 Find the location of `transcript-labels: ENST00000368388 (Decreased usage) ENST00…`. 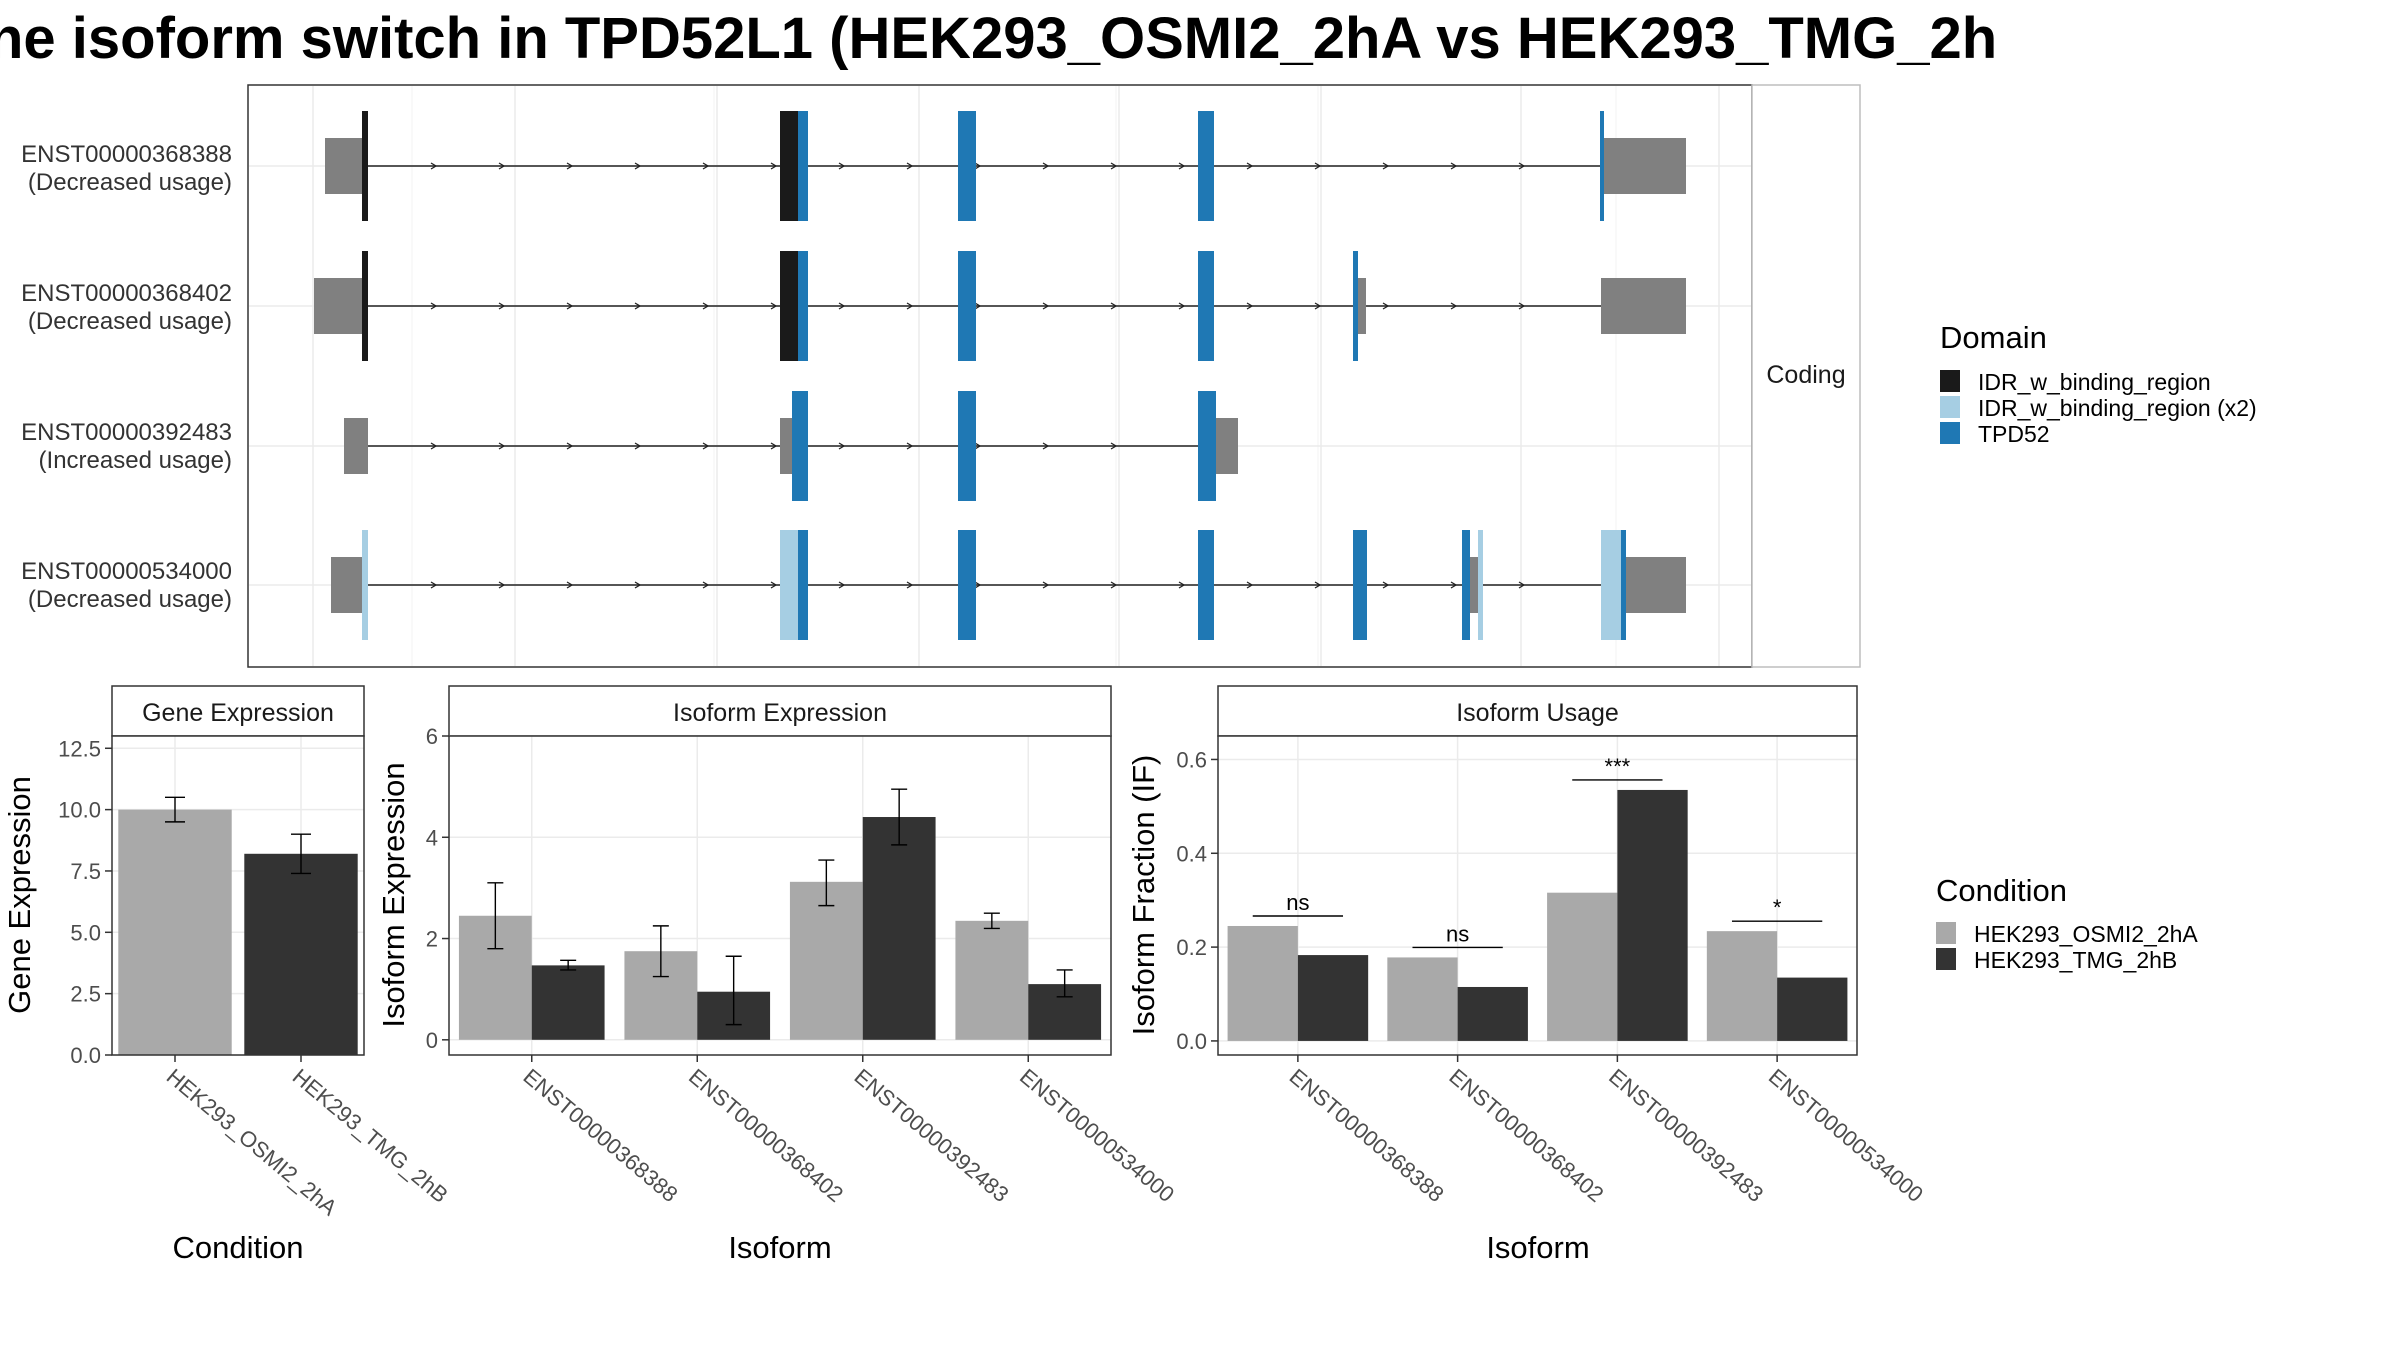

transcript-labels: ENST00000368388 (Decreased usage) ENST00… is located at coordinates (126, 377).